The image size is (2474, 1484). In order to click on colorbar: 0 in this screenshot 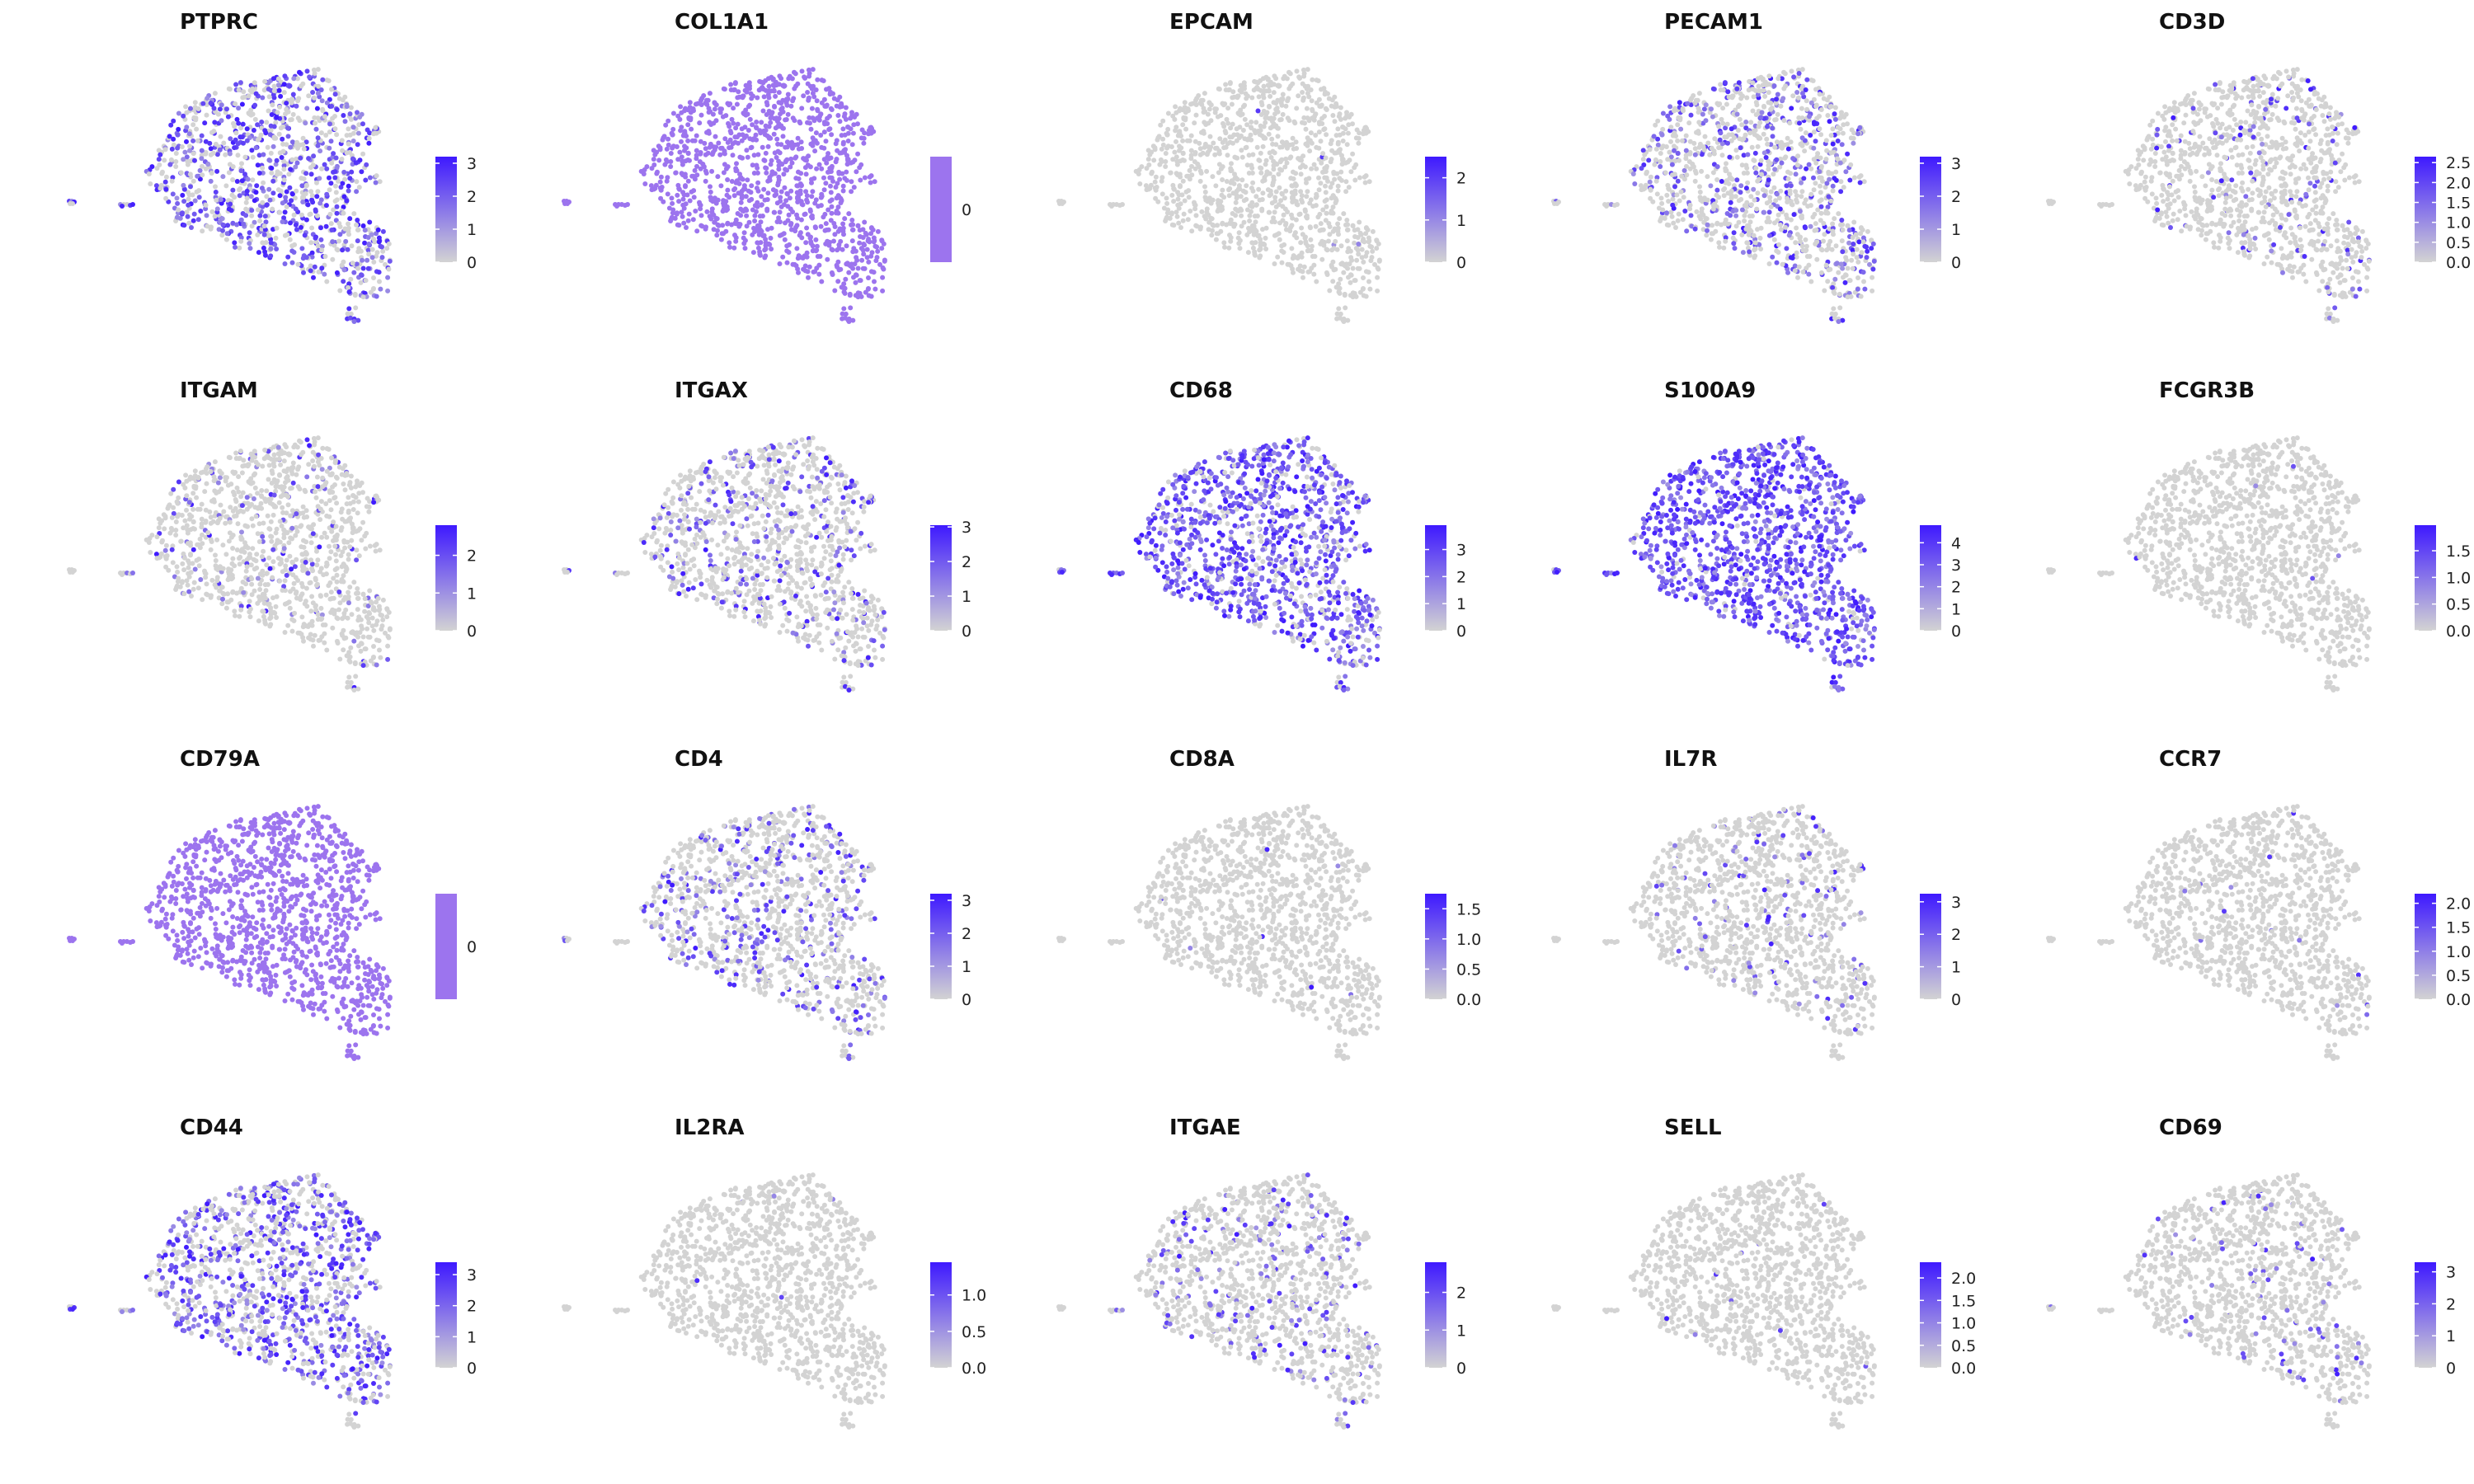, I will do `click(950, 209)`.